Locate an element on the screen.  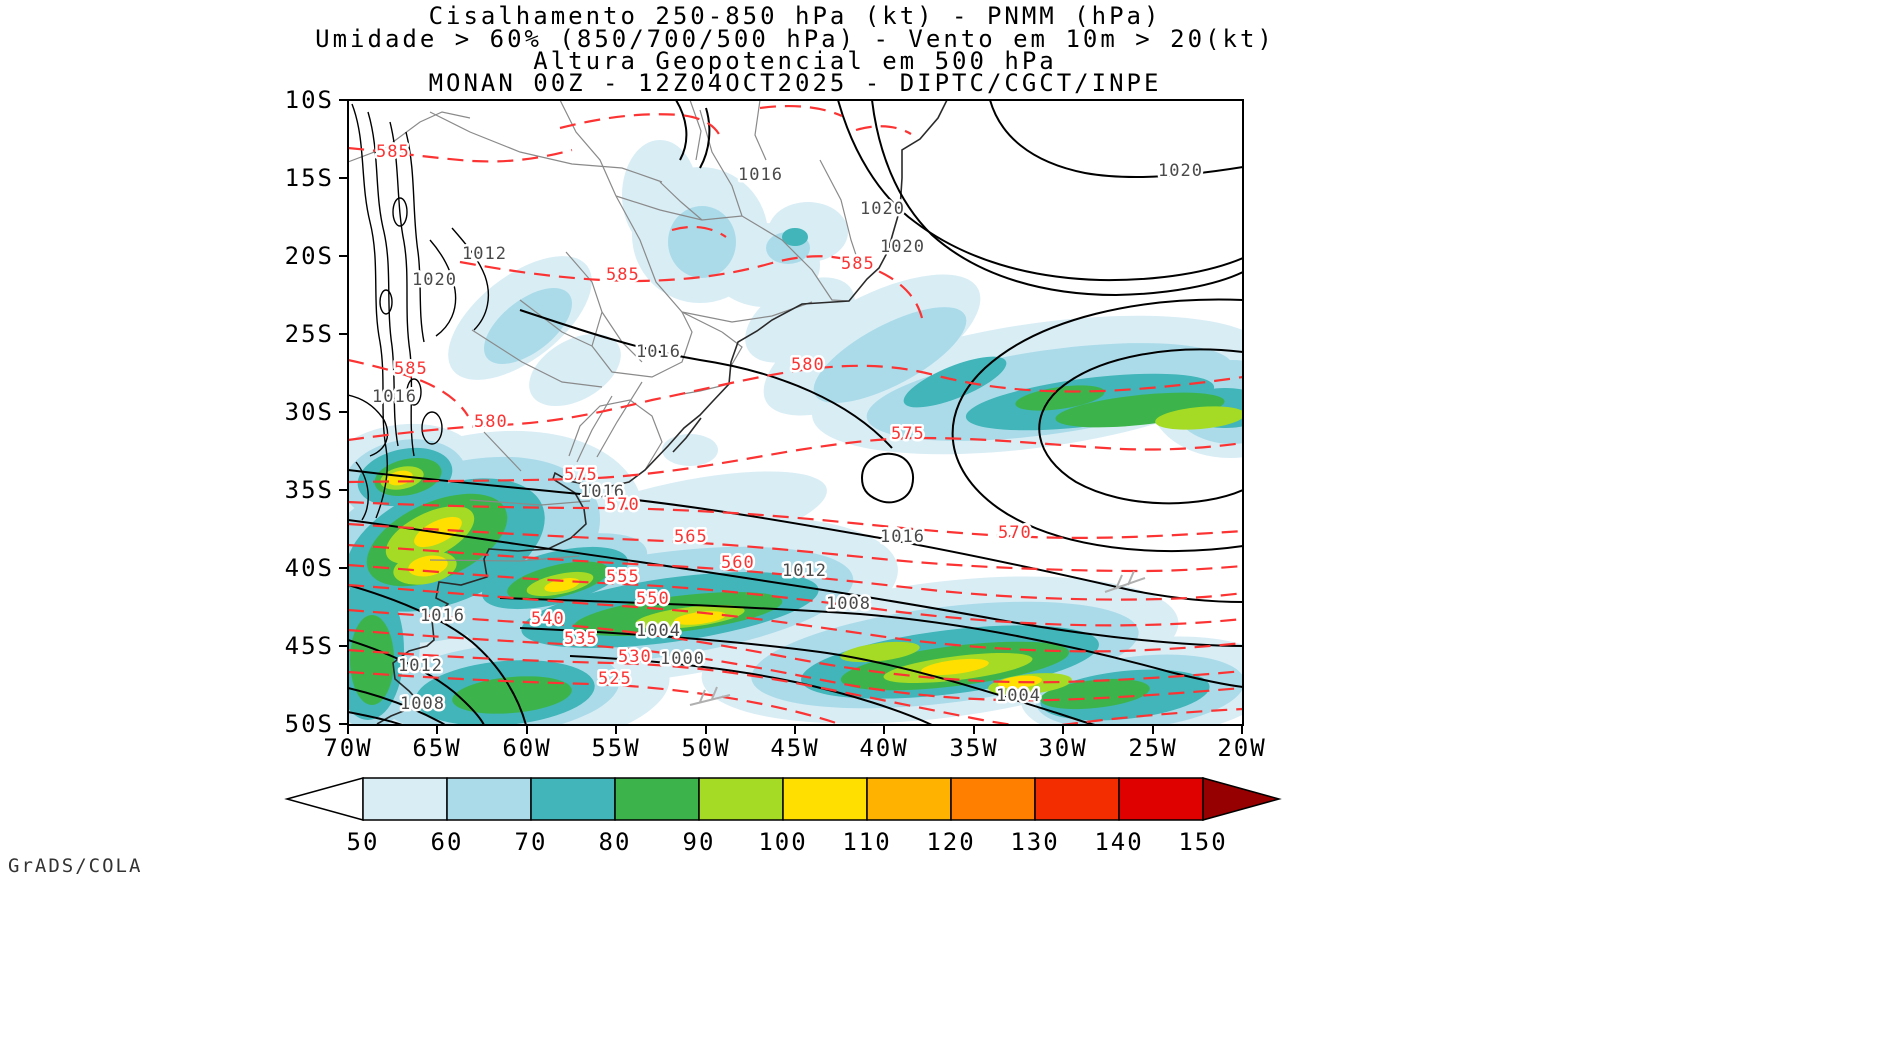
wind-barb-icons is located at coordinates (917, 638).